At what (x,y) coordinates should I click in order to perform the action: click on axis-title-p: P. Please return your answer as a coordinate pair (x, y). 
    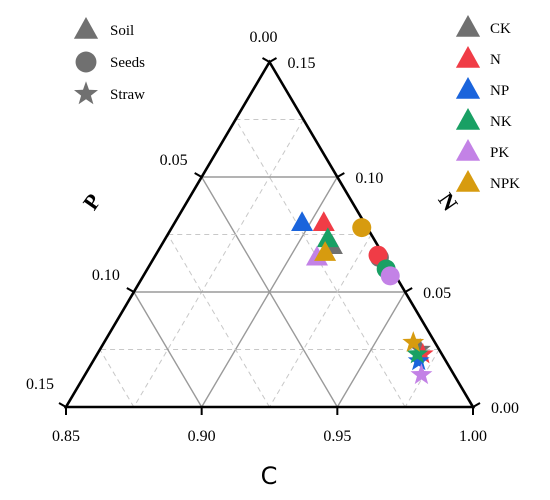
    Looking at the image, I should click on (92, 201).